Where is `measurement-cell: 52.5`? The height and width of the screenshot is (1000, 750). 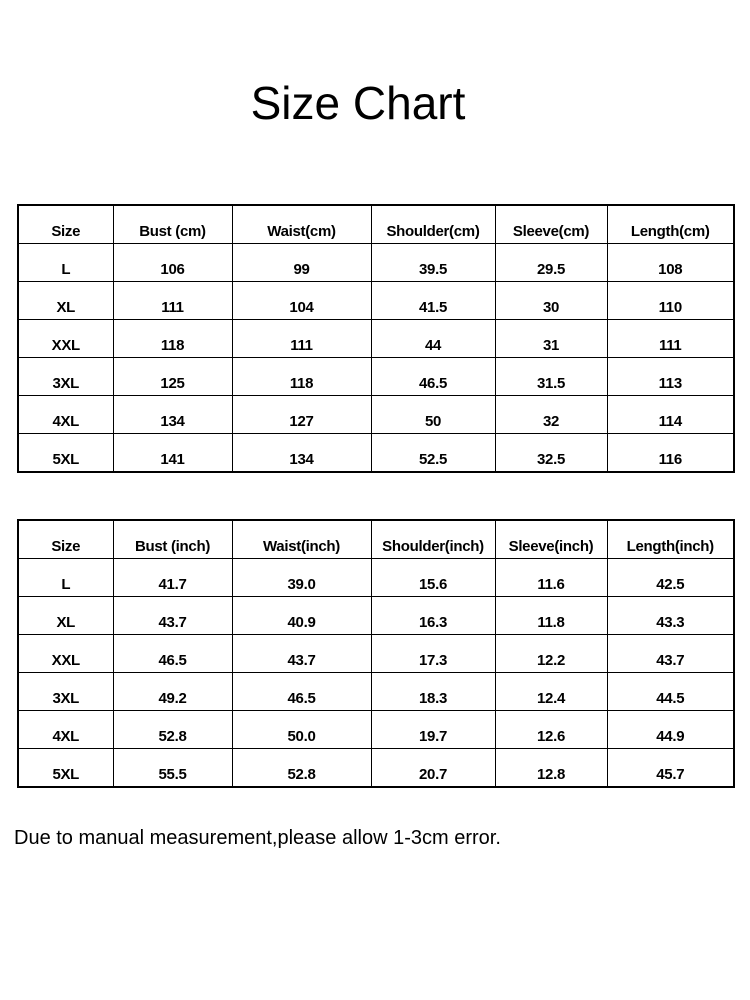
measurement-cell: 52.5 is located at coordinates (433, 453).